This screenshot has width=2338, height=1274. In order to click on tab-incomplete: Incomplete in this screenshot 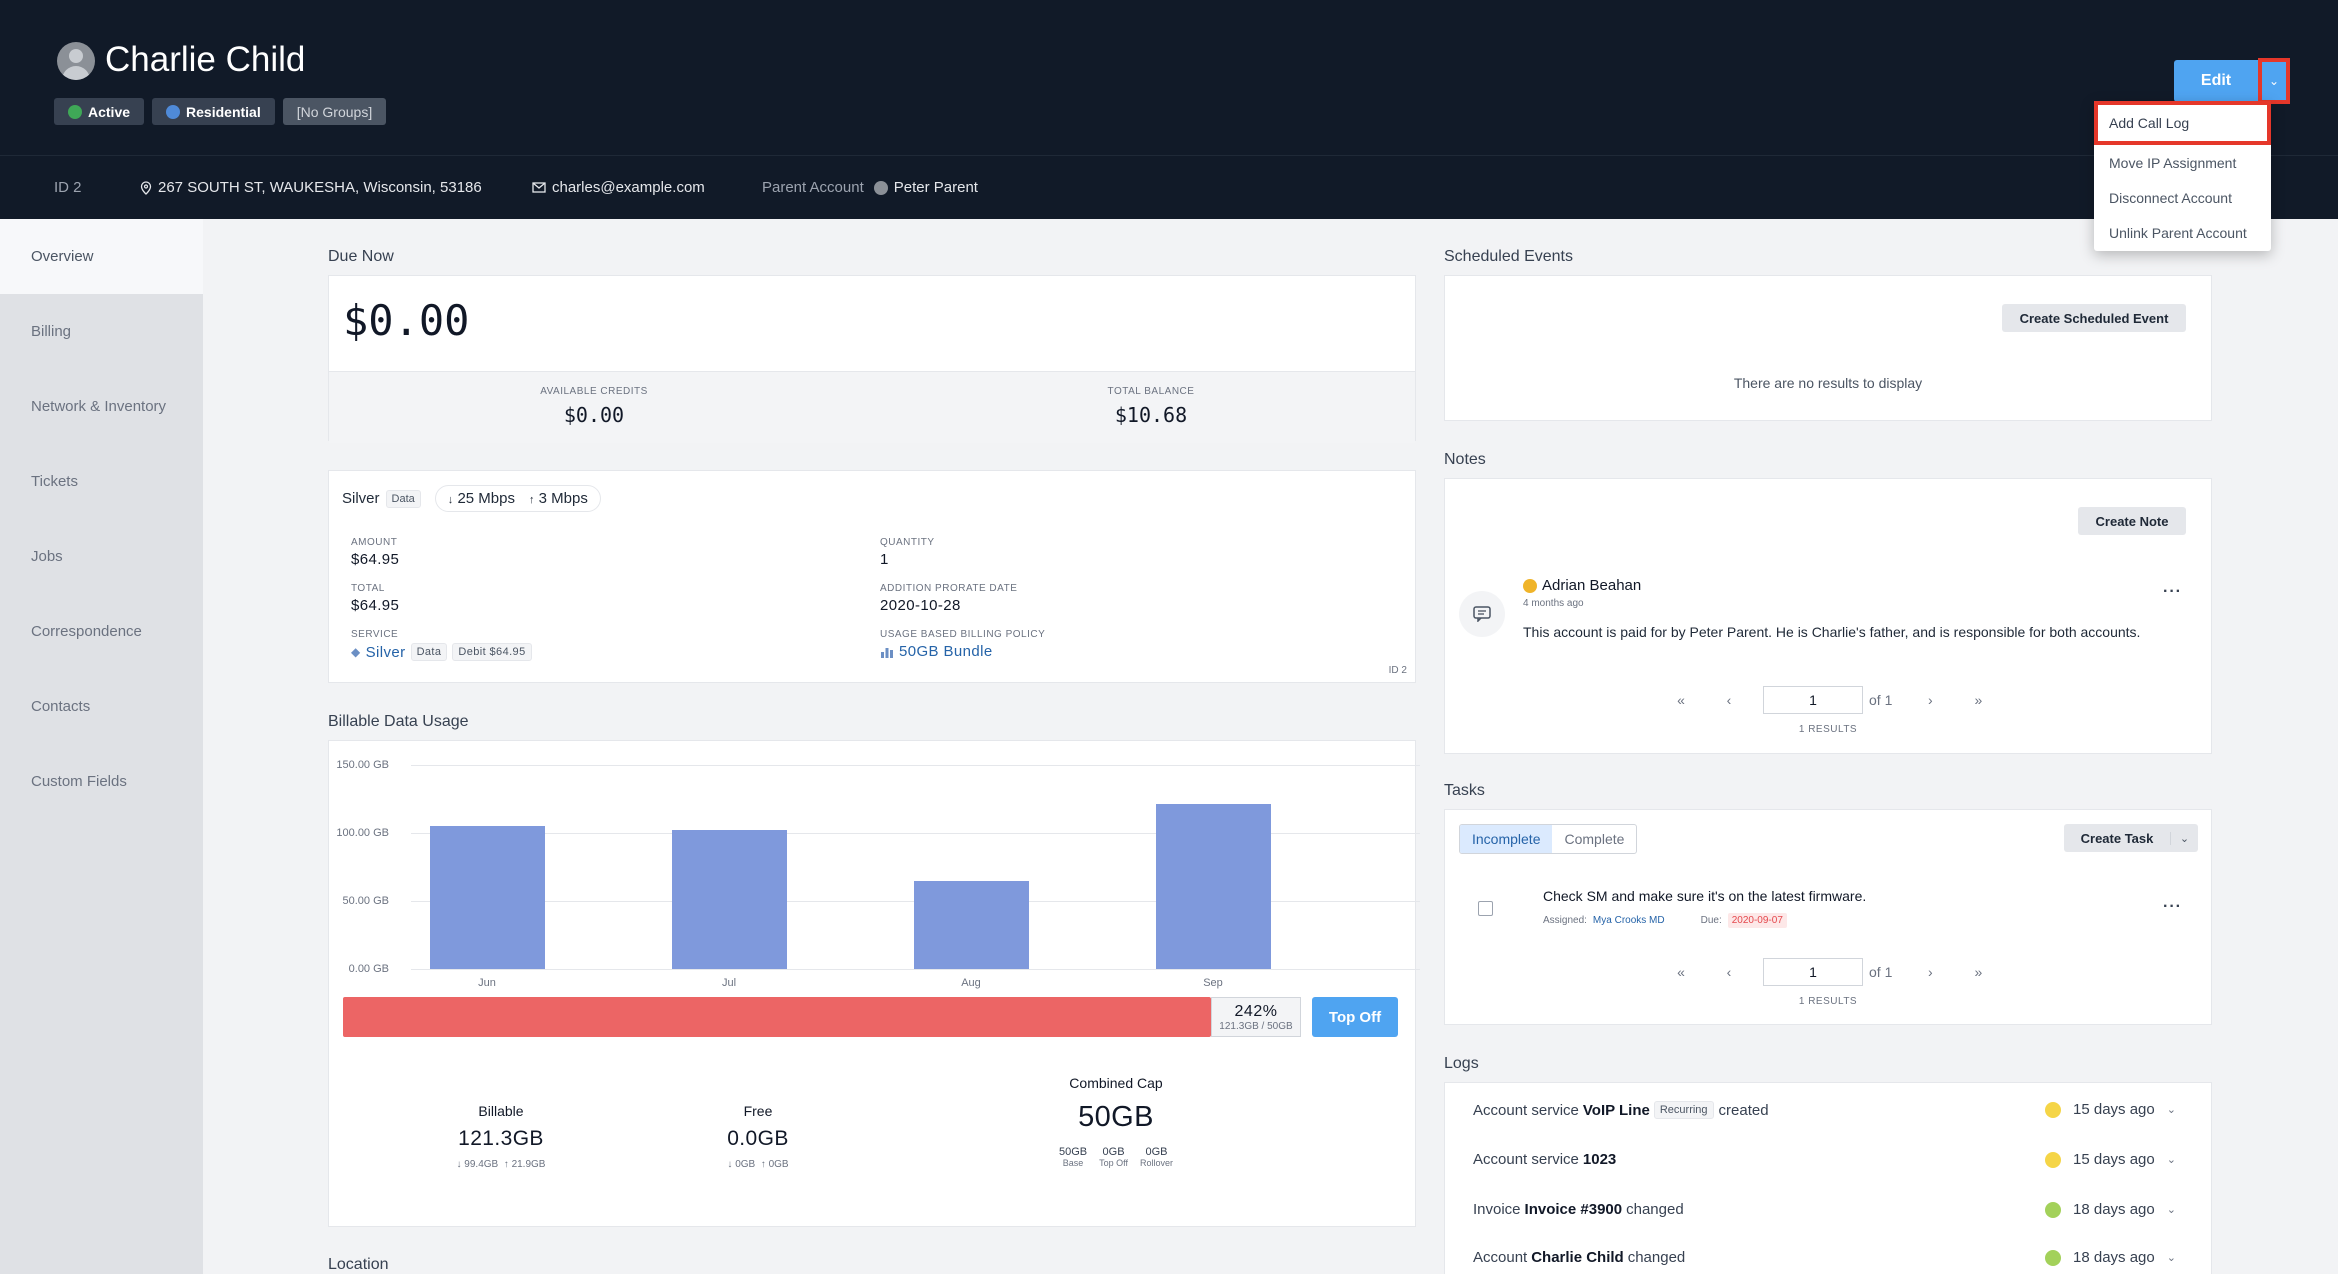, I will do `click(1506, 839)`.